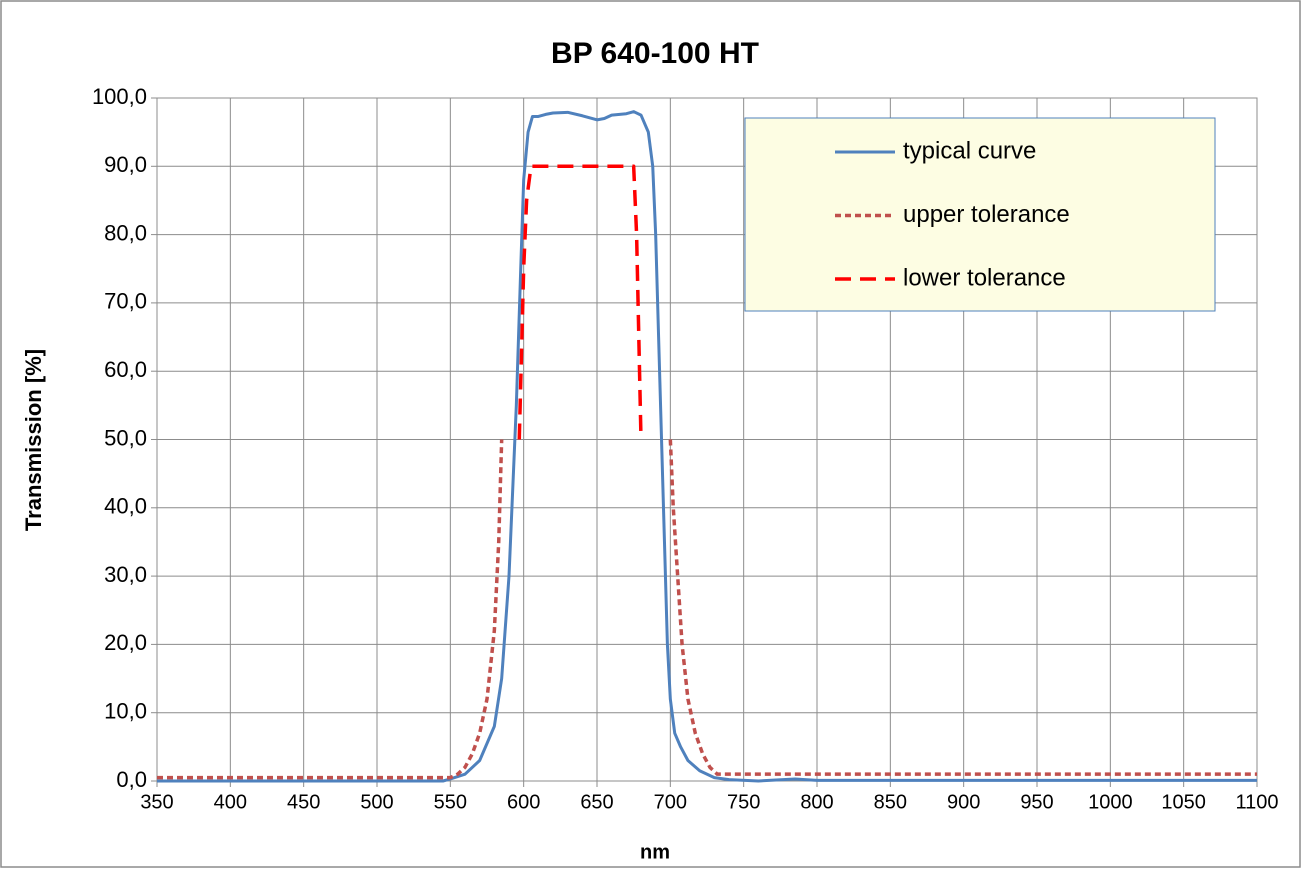 The image size is (1301, 874). Describe the element at coordinates (125, 642) in the screenshot. I see `y-tick-label: 20,0` at that location.